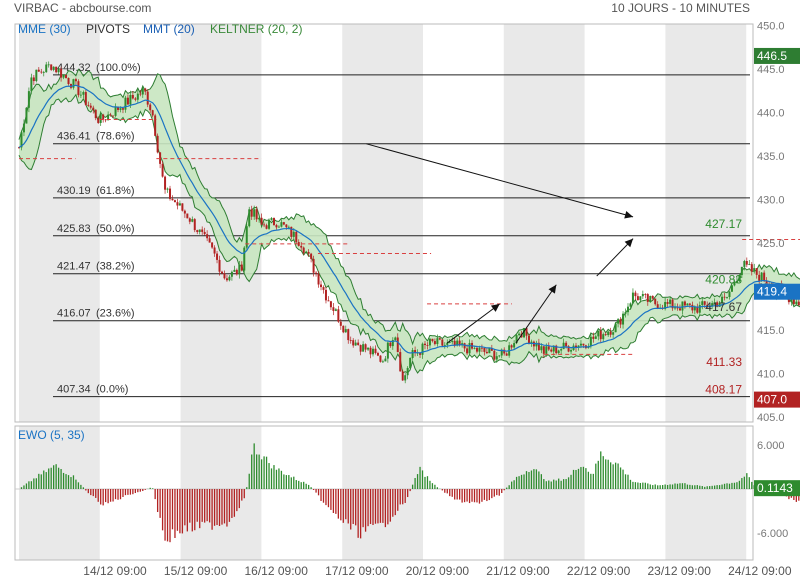 The height and width of the screenshot is (580, 800). I want to click on y-tick-label: 410.0, so click(771, 375).